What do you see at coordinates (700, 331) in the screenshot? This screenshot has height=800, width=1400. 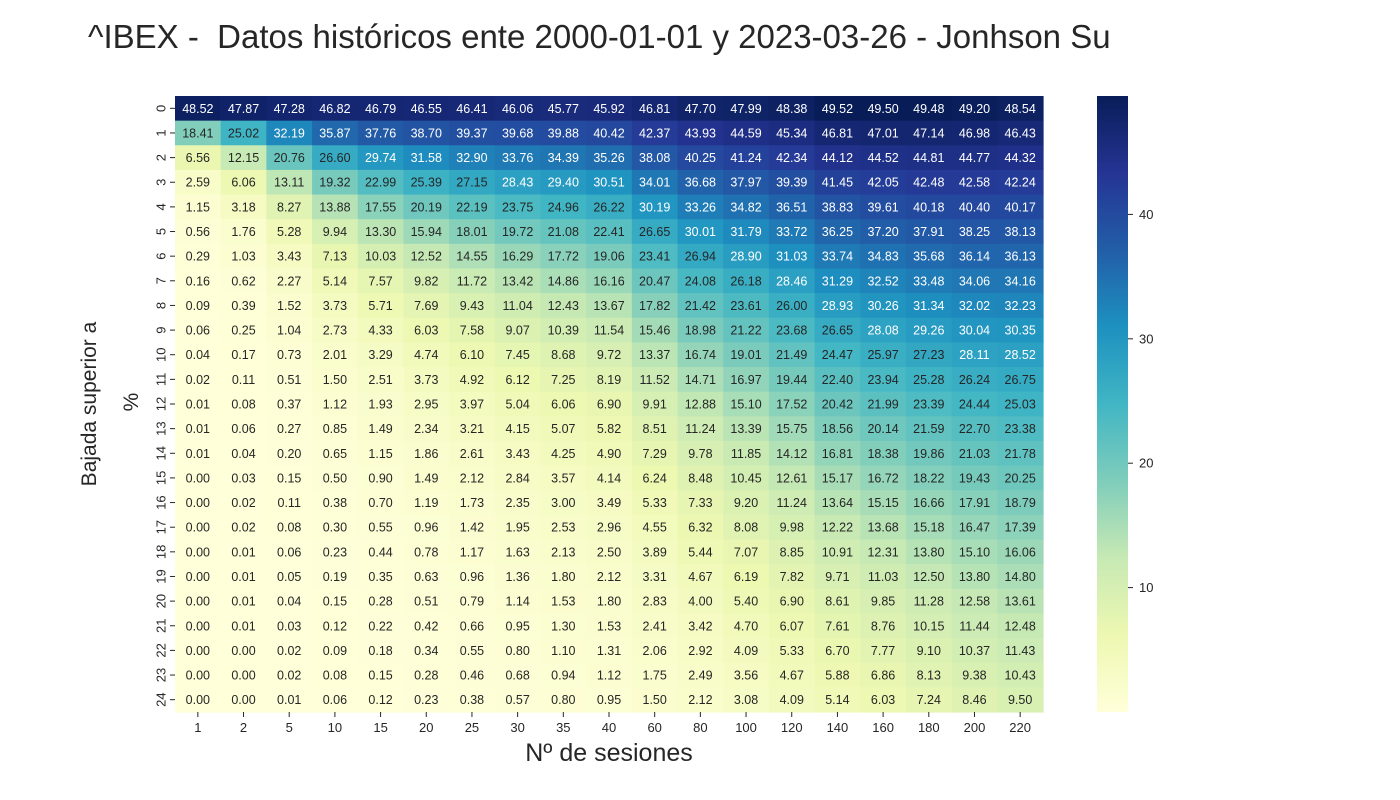 I see `cell-value-label: 18.98` at bounding box center [700, 331].